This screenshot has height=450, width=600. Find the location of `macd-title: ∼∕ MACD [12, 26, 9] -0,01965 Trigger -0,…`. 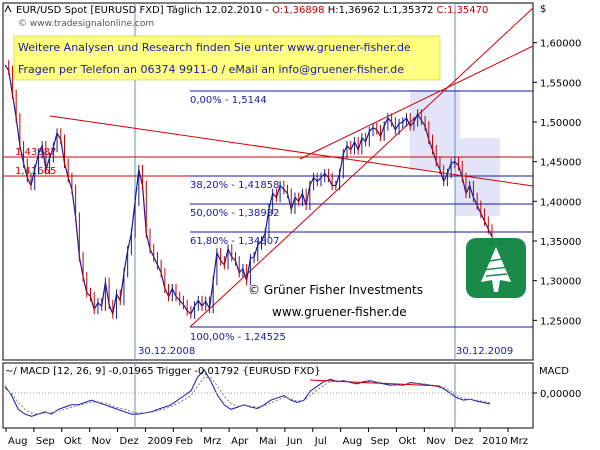

macd-title: ∼∕ MACD [12, 26, 9] -0,01965 Trigger -0,… is located at coordinates (163, 371).